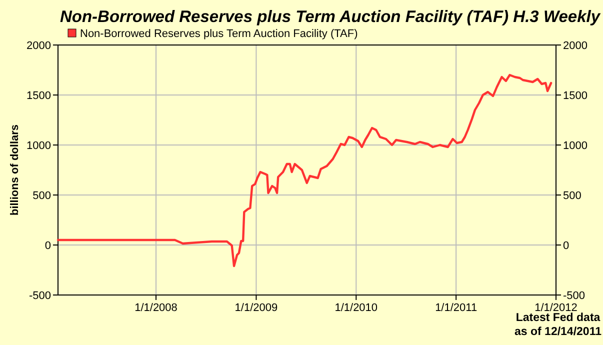 Image resolution: width=603 pixels, height=345 pixels. What do you see at coordinates (330, 17) in the screenshot?
I see `chart-title: Non-Borrowed Reserves plus Term Auction Facility (TAF) H.3 Weekly` at bounding box center [330, 17].